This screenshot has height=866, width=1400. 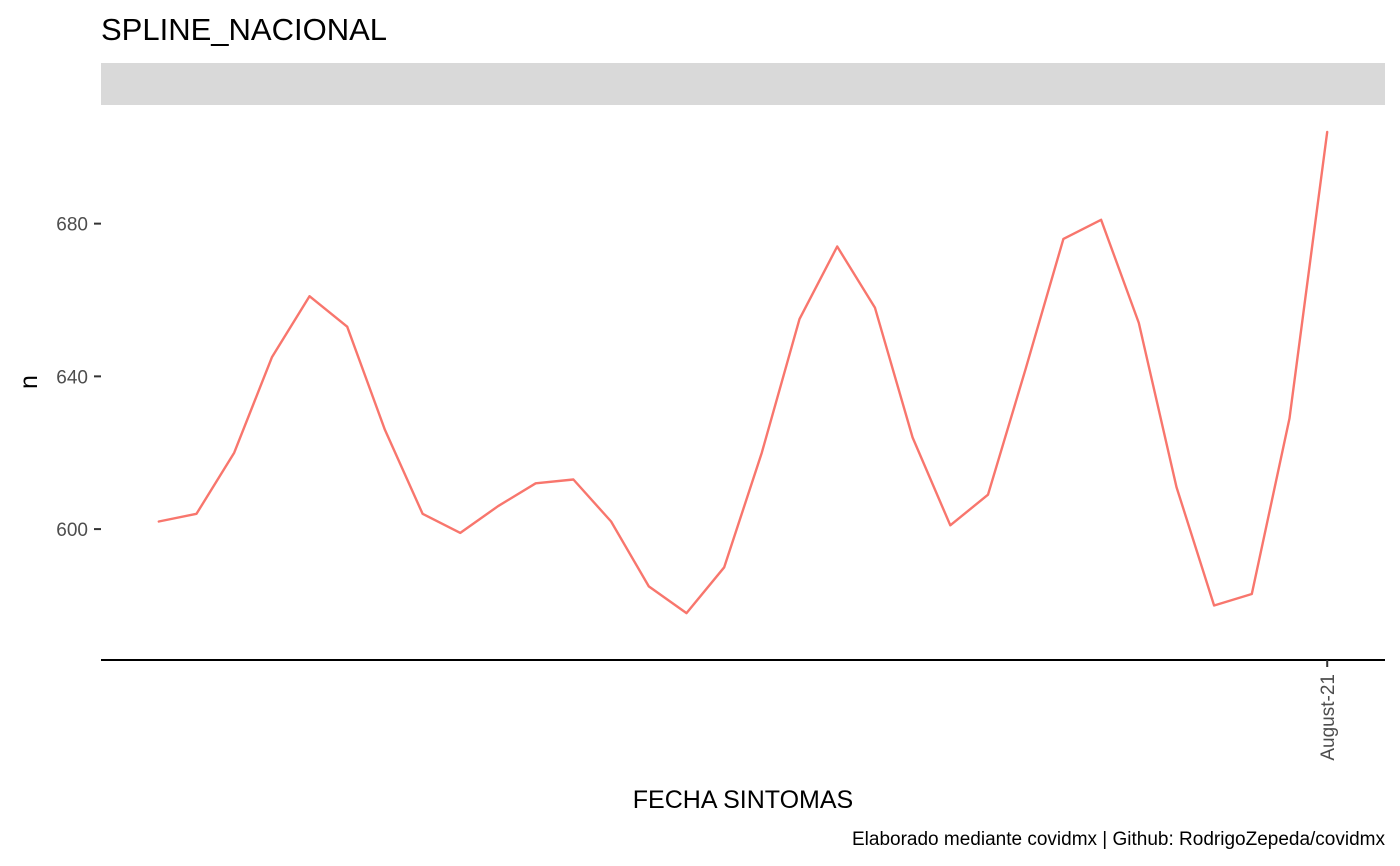 What do you see at coordinates (29, 382) in the screenshot?
I see `y-axis-title: n` at bounding box center [29, 382].